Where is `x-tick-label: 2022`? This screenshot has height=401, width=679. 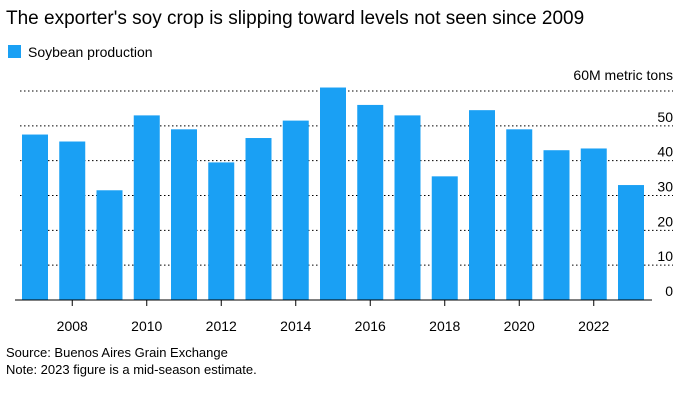 x-tick-label: 2022 is located at coordinates (593, 326).